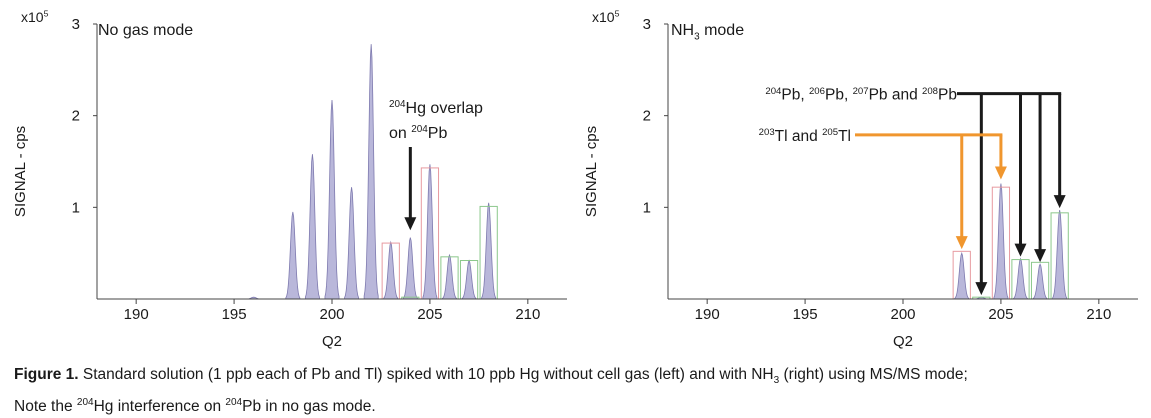 The height and width of the screenshot is (418, 1151). What do you see at coordinates (830, 132) in the screenshot?
I see `superscript: 205` at bounding box center [830, 132].